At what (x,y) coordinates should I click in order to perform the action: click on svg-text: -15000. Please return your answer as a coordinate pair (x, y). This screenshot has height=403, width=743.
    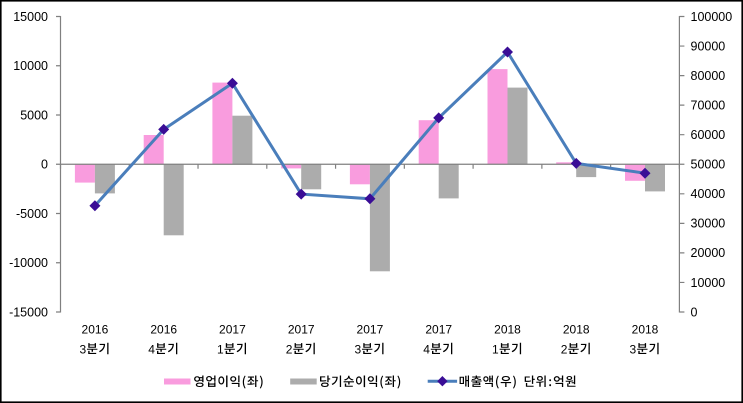
    Looking at the image, I should click on (28, 312).